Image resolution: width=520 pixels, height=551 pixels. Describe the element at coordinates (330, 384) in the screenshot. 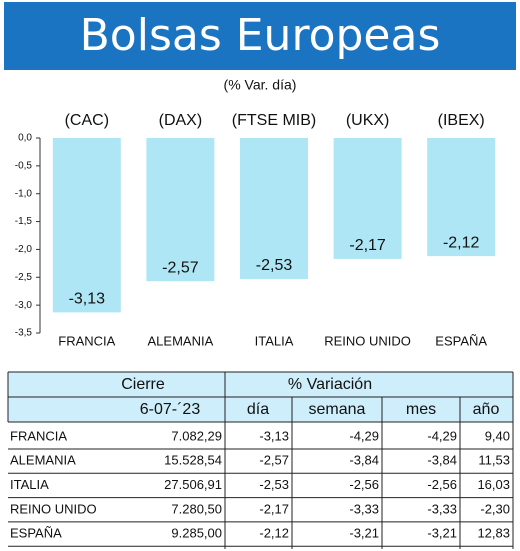

I see `table-header: % Variación` at that location.